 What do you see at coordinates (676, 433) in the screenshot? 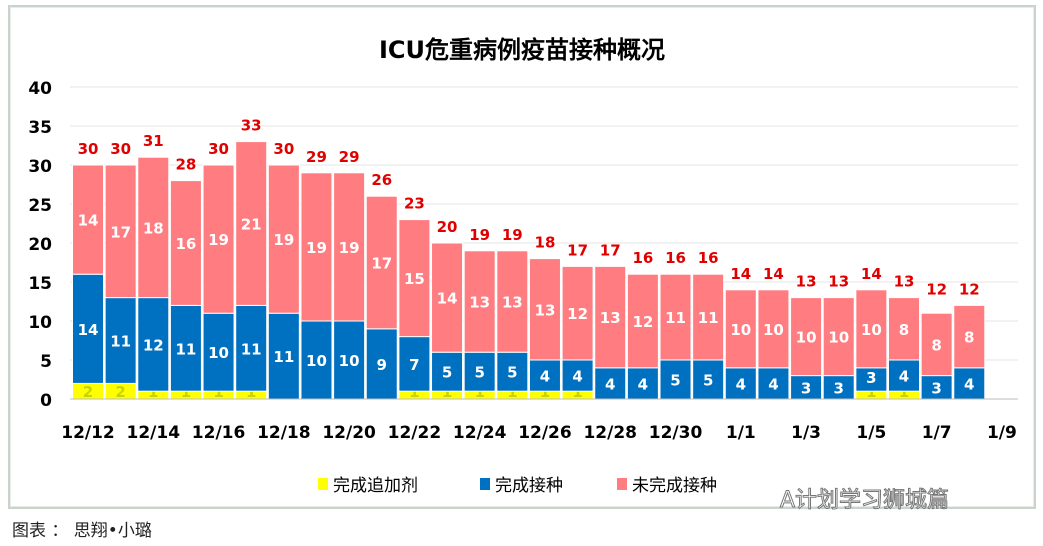
I see `x-tick-label: 12/30` at bounding box center [676, 433].